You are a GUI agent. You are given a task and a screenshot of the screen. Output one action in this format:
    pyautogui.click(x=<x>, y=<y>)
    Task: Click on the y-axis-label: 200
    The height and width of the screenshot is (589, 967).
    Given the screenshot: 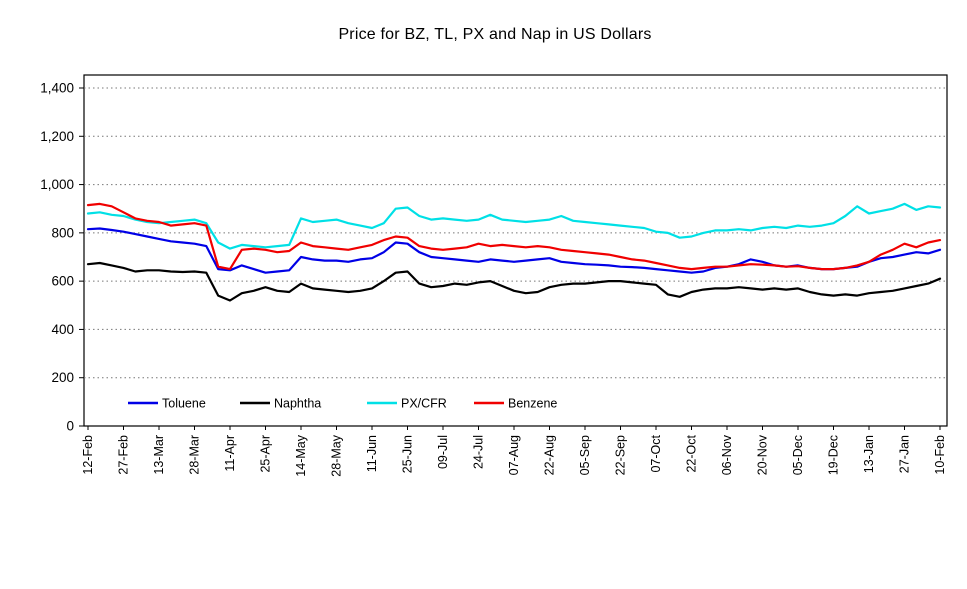 What is the action you would take?
    pyautogui.click(x=62, y=377)
    